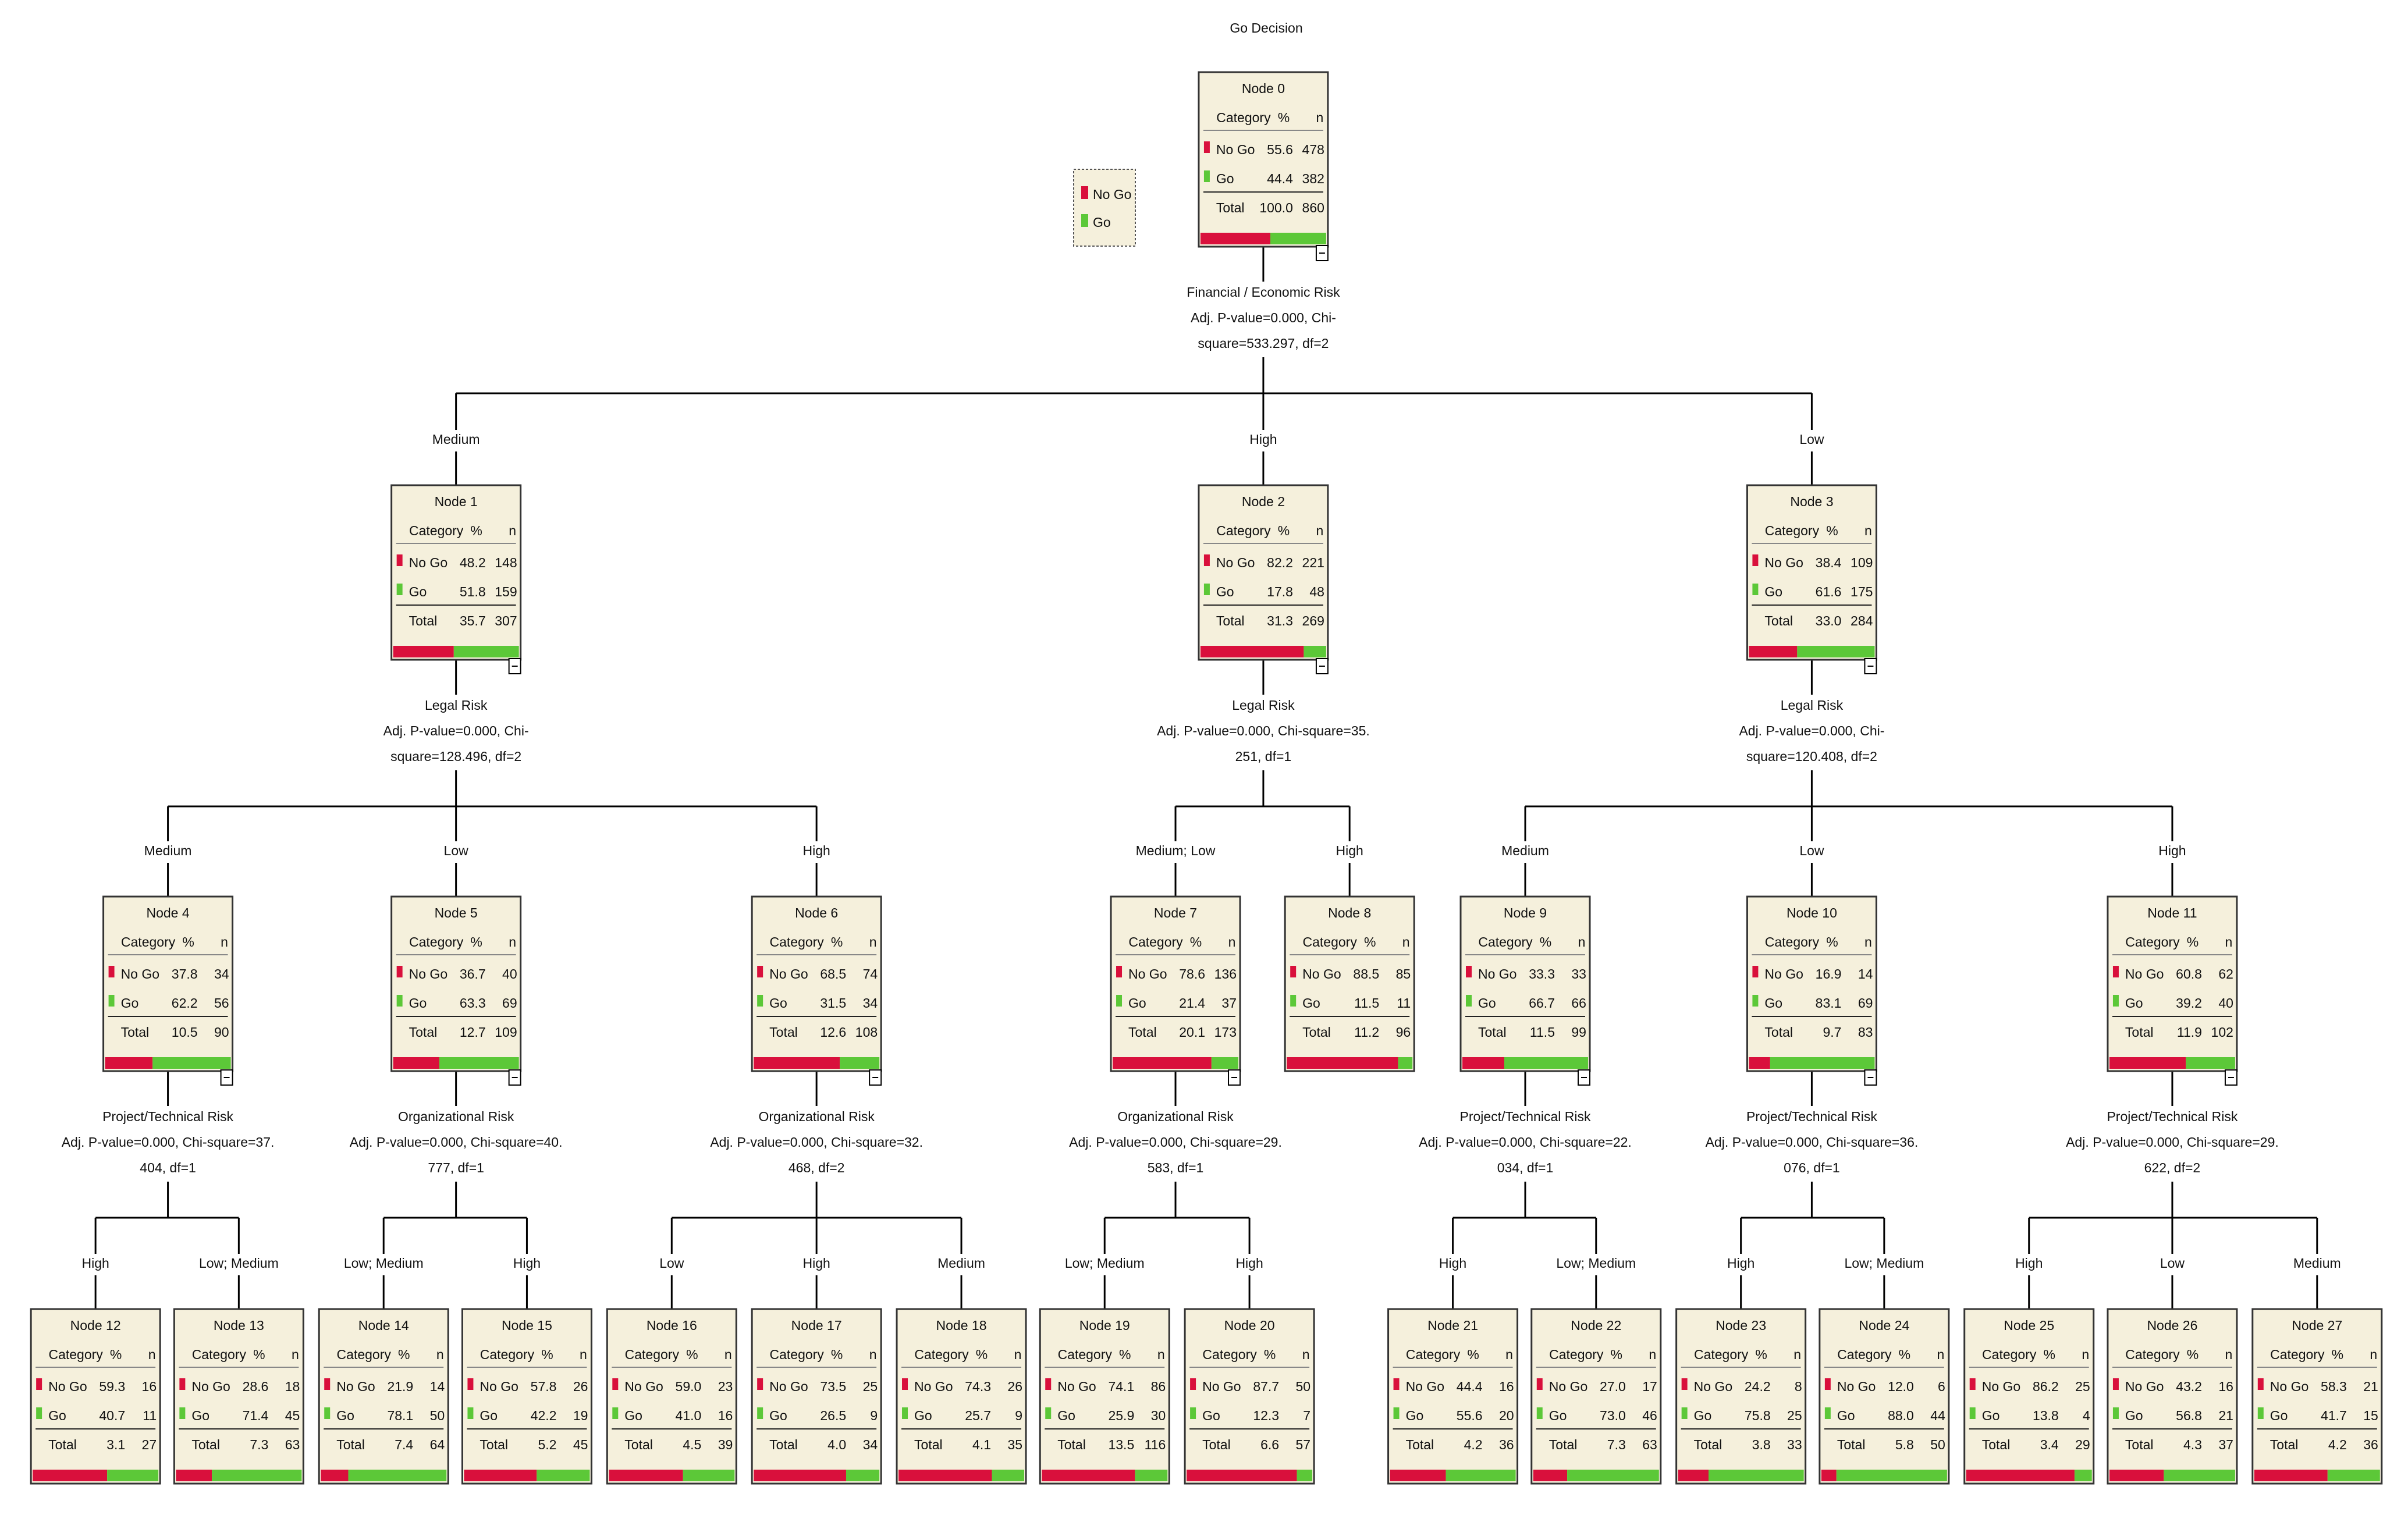  What do you see at coordinates (833, 974) in the screenshot?
I see `pct-value: 68.5` at bounding box center [833, 974].